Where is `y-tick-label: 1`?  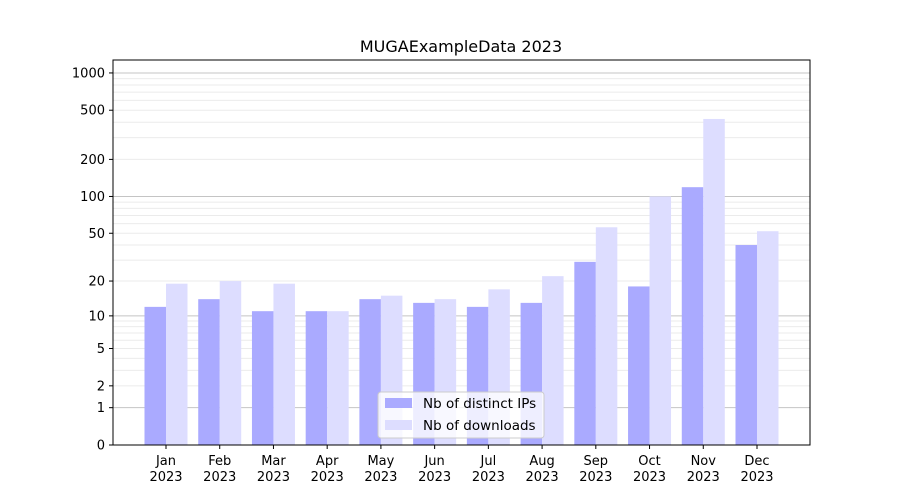 y-tick-label: 1 is located at coordinates (101, 408).